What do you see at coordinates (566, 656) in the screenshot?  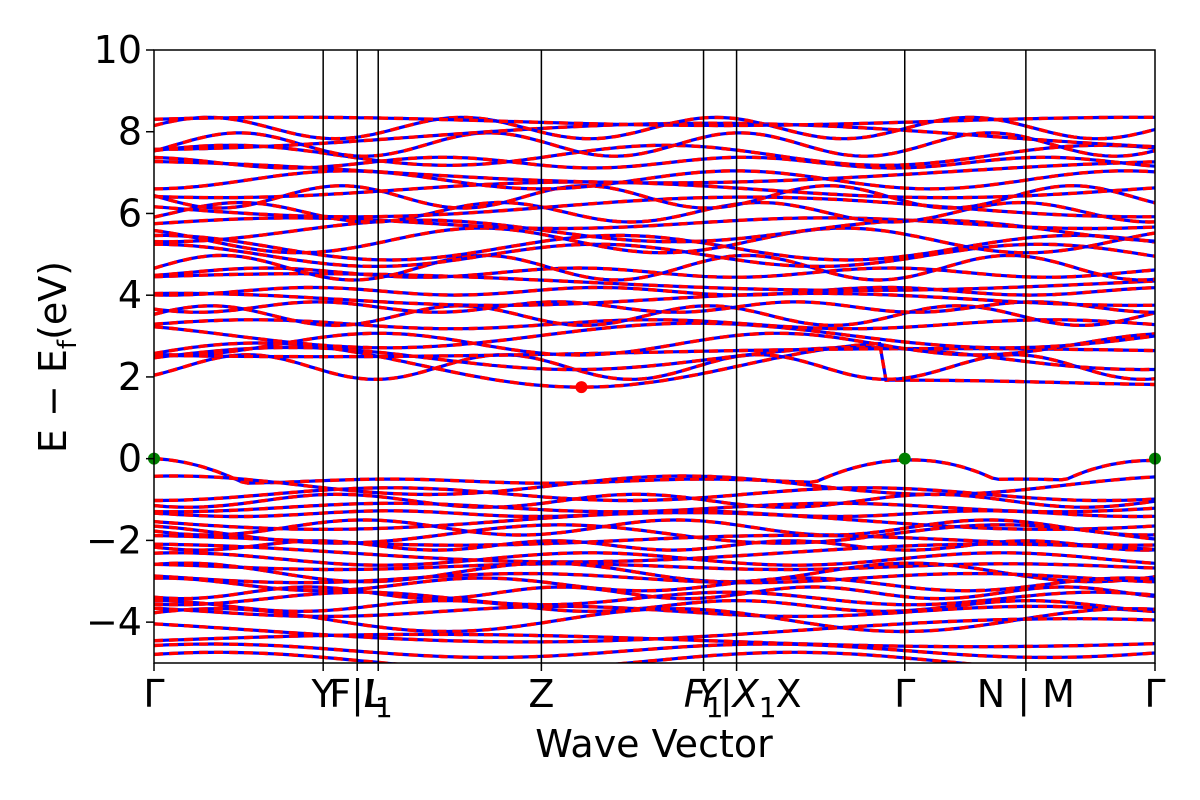 I see `band-line-26-dashed` at bounding box center [566, 656].